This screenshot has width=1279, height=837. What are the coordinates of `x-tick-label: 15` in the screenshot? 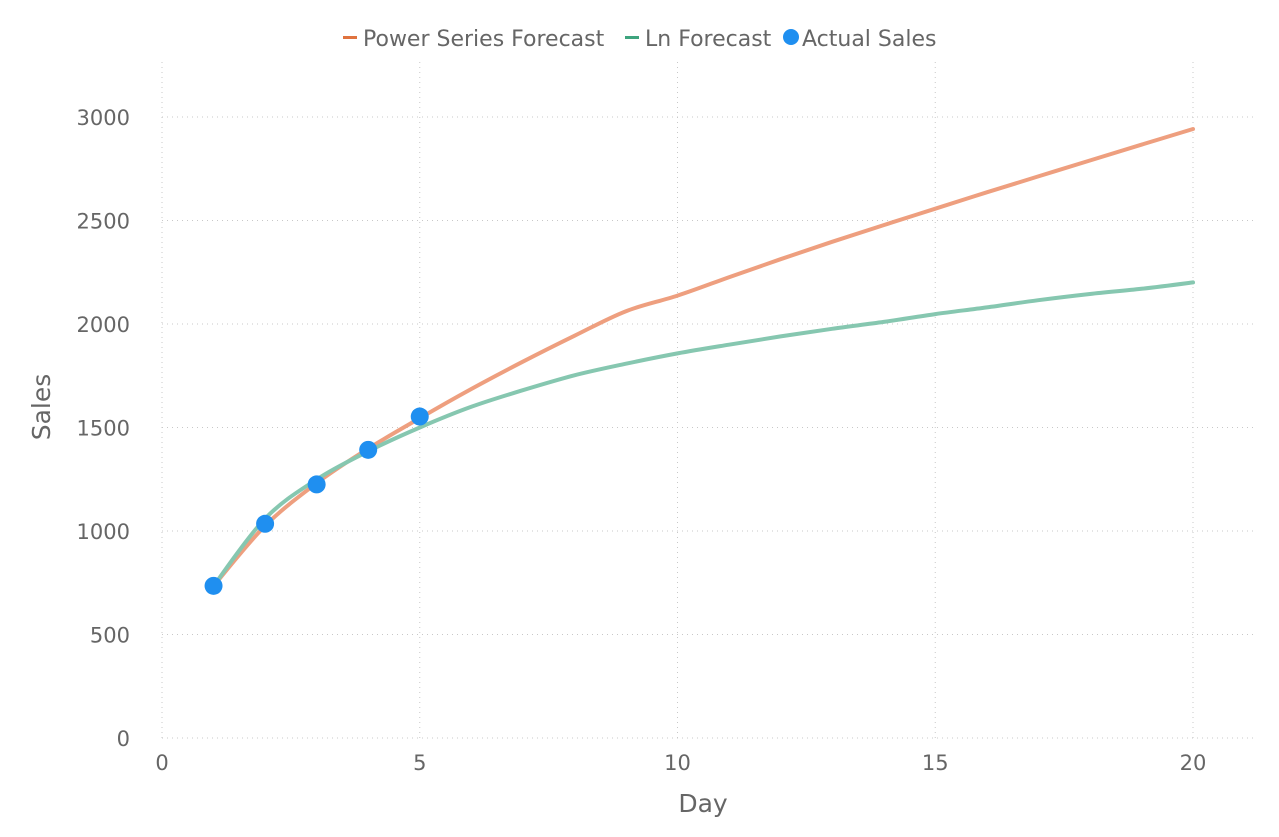 It's located at (935, 763).